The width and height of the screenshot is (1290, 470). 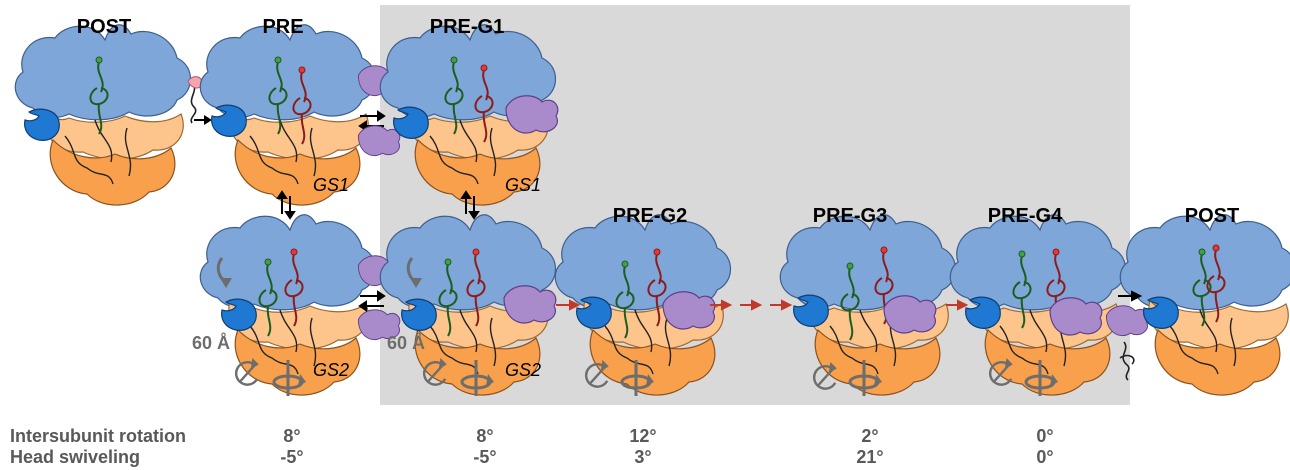 I want to click on gs2-label-b: GS2, so click(x=523, y=370).